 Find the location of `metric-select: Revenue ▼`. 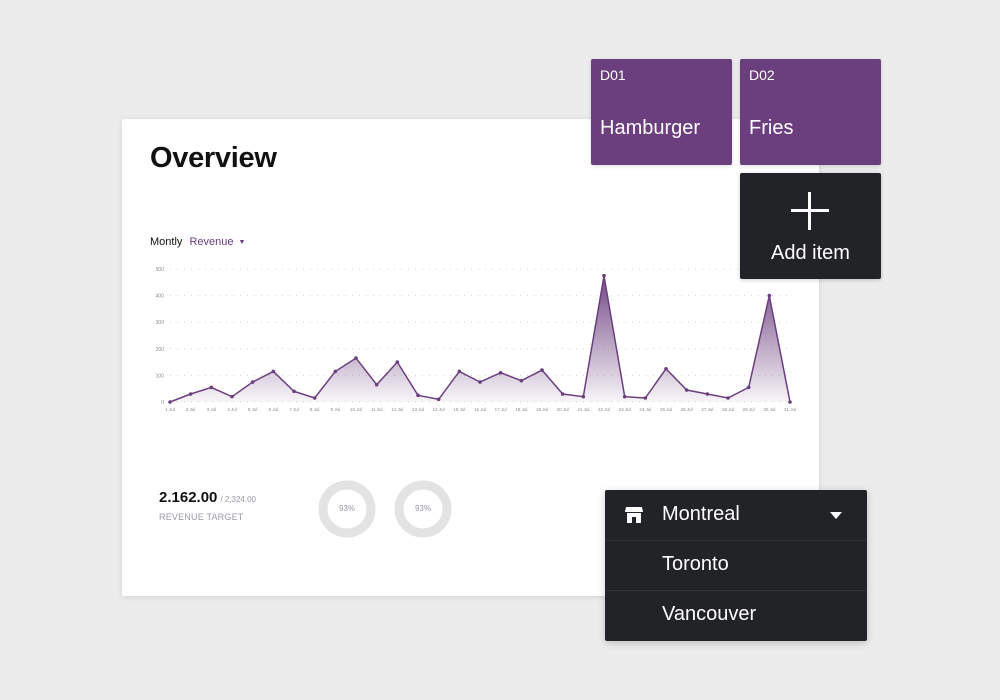

metric-select: Revenue ▼ is located at coordinates (217, 242).